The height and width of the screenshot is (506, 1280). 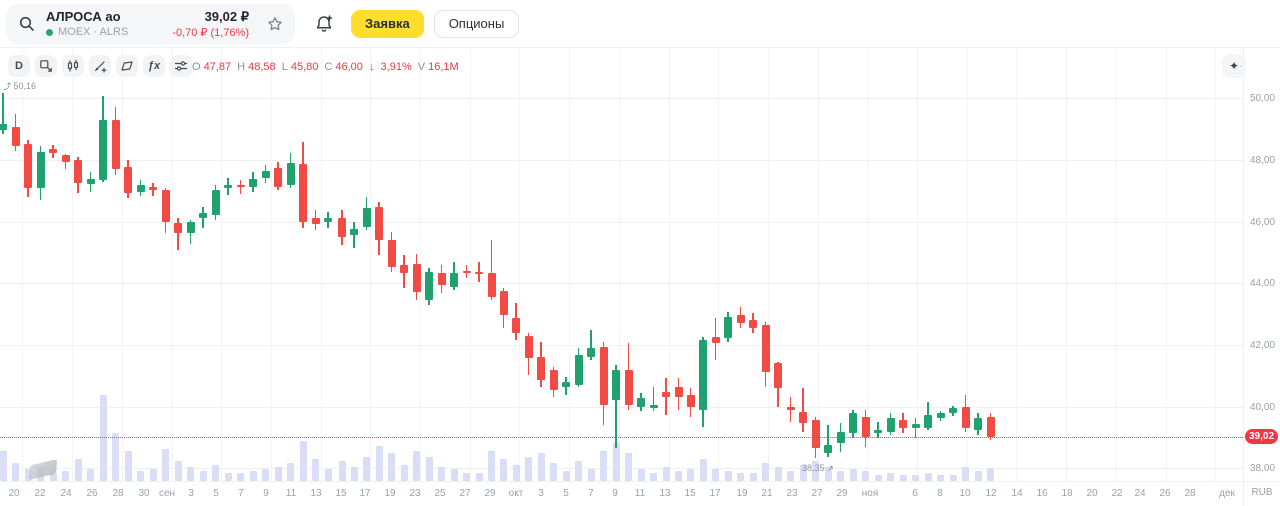 I want to click on pattern-tool-icon, so click(x=127, y=66).